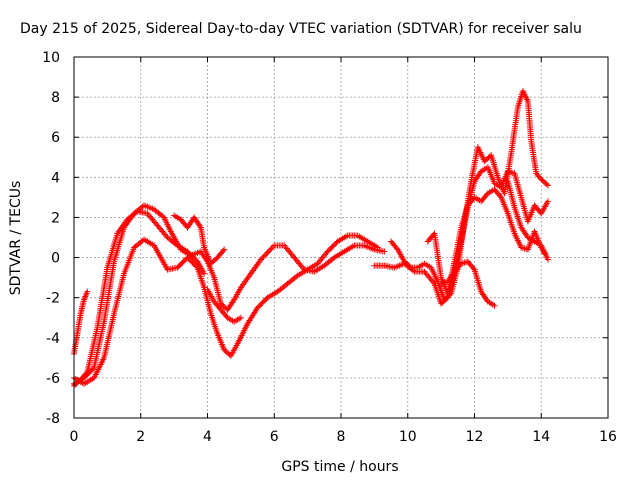  What do you see at coordinates (53, 339) in the screenshot?
I see `y-tick-label: -4` at bounding box center [53, 339].